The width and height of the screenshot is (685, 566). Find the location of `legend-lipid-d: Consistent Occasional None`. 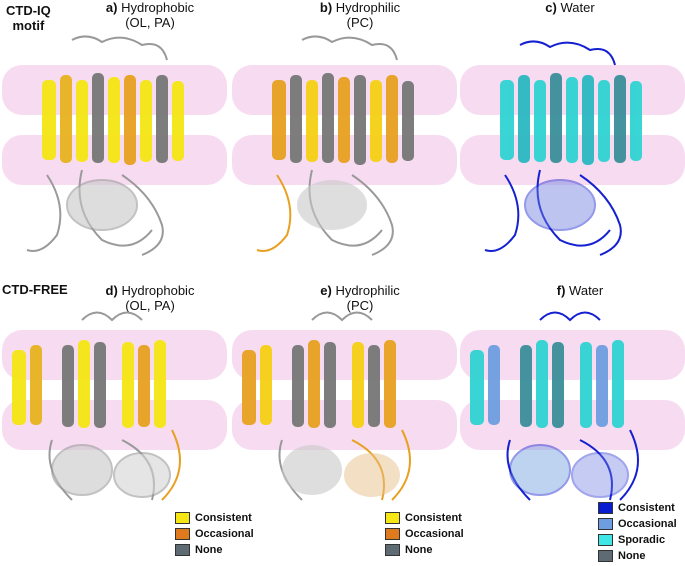

legend-lipid-d: Consistent Occasional None is located at coordinates (214, 534).